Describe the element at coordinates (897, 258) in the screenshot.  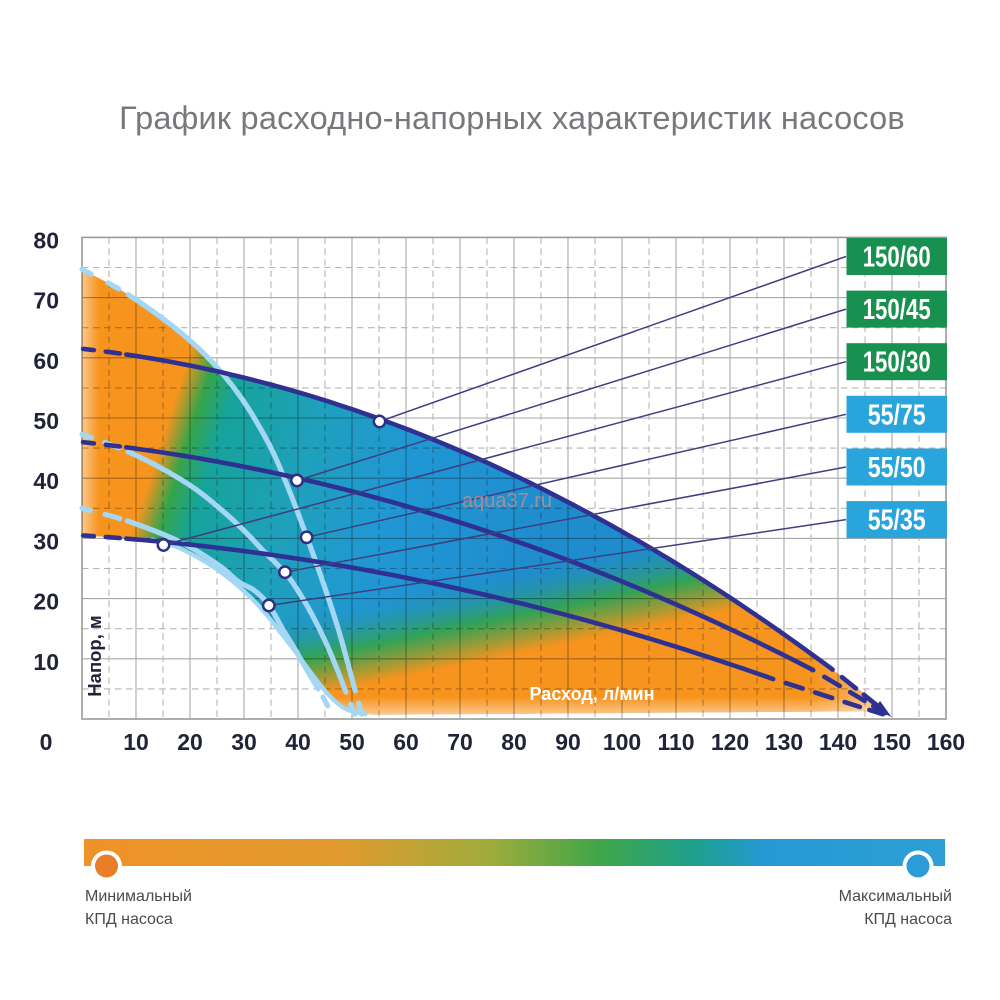
I see `svg-text: 150/60` at that location.